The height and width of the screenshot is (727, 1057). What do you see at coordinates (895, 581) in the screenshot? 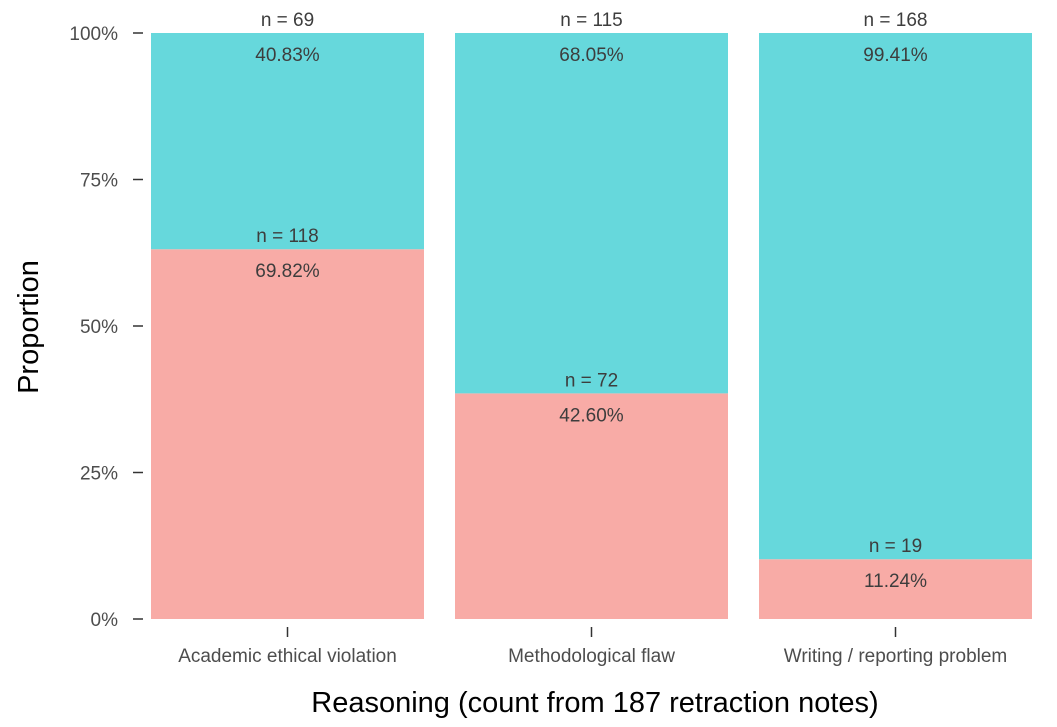
I see `bar-percent-label: 11.24%` at bounding box center [895, 581].